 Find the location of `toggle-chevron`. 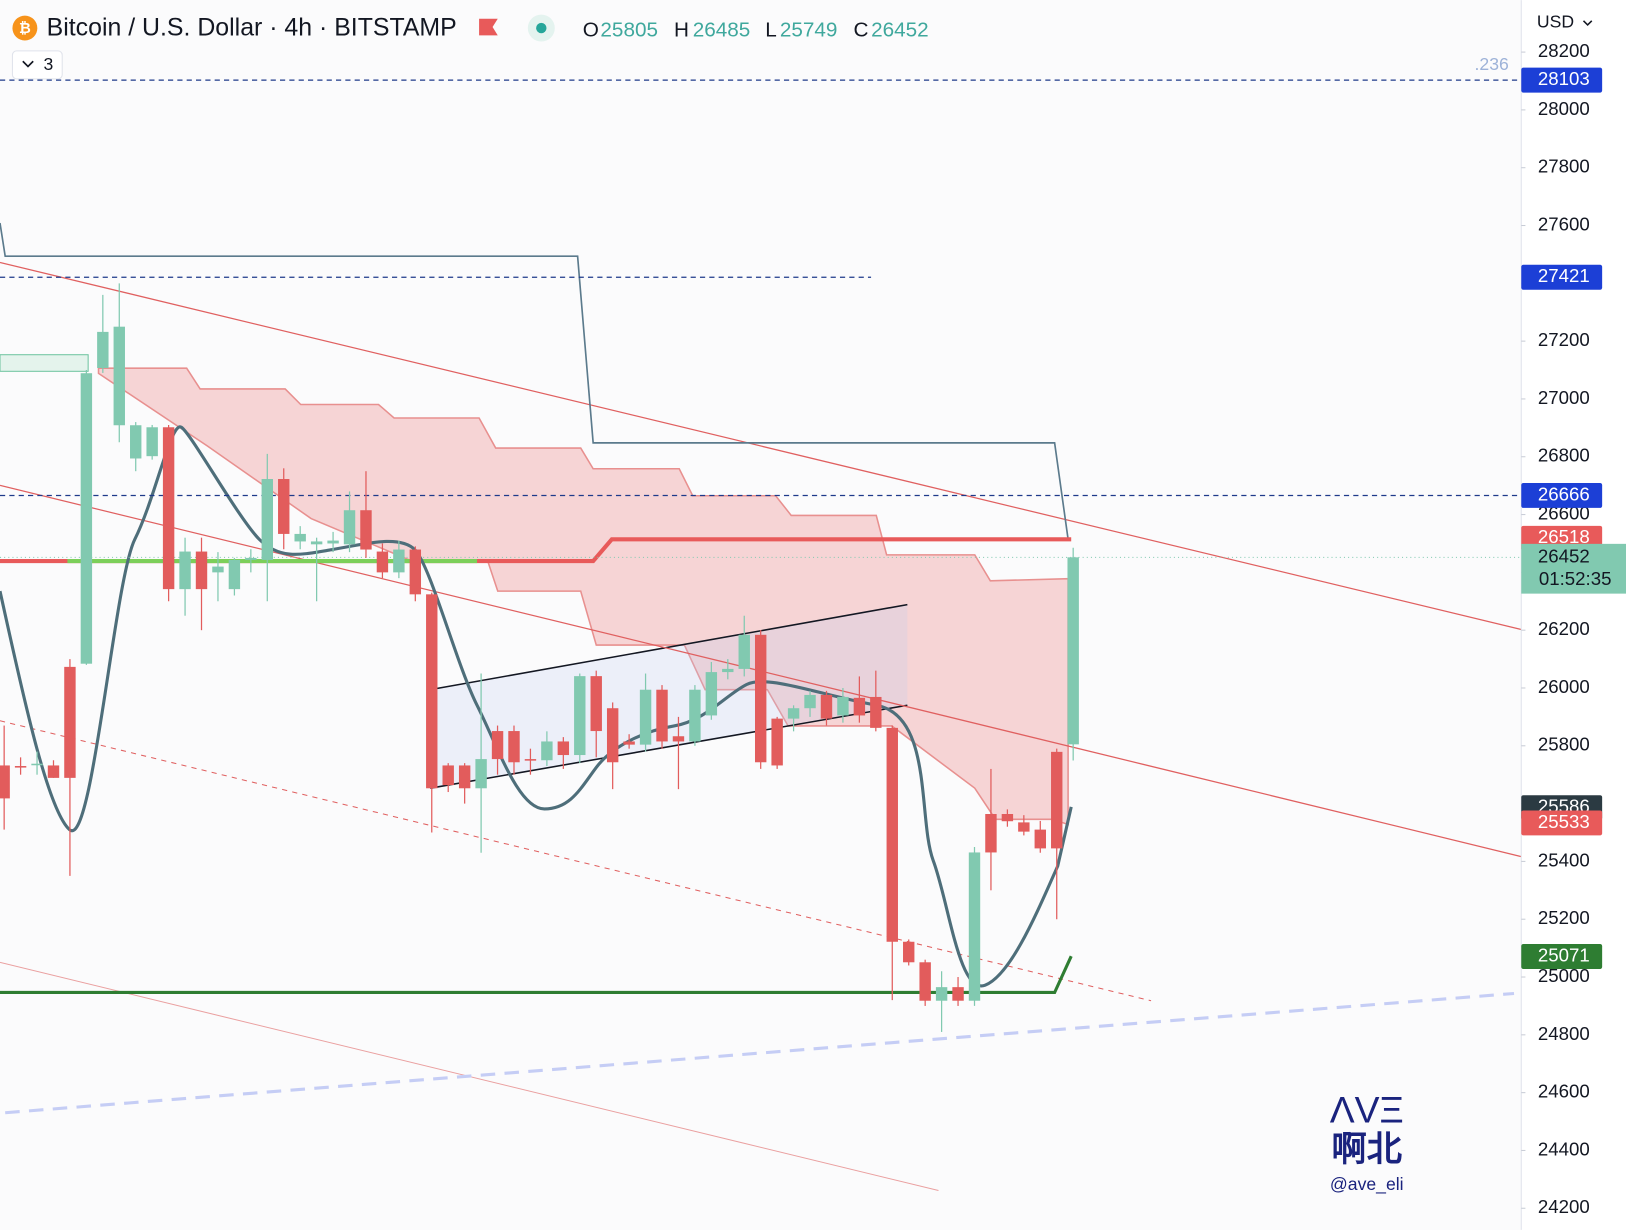

toggle-chevron is located at coordinates (28, 64).